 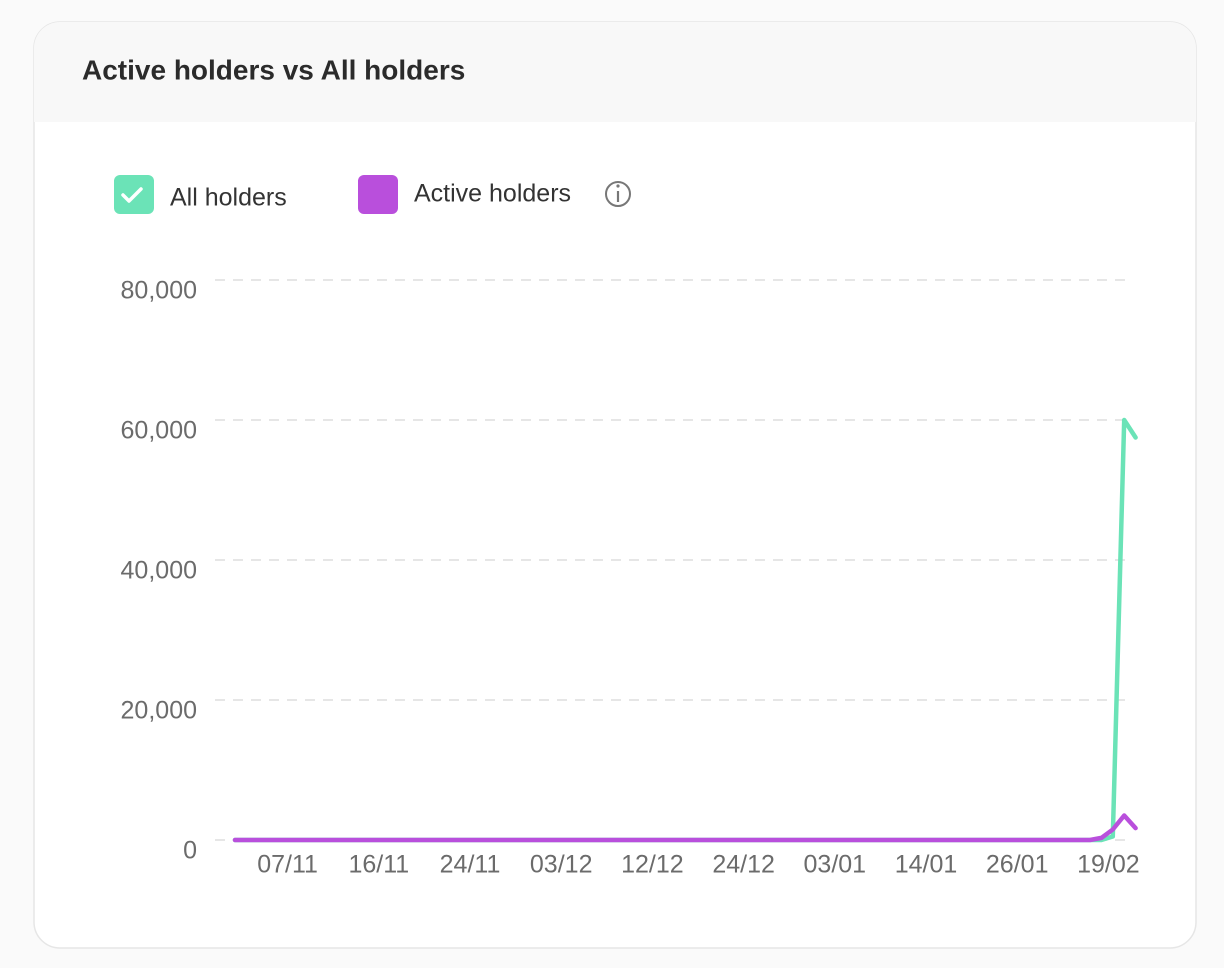 I want to click on y-tick-label: 20,000, so click(x=159, y=711).